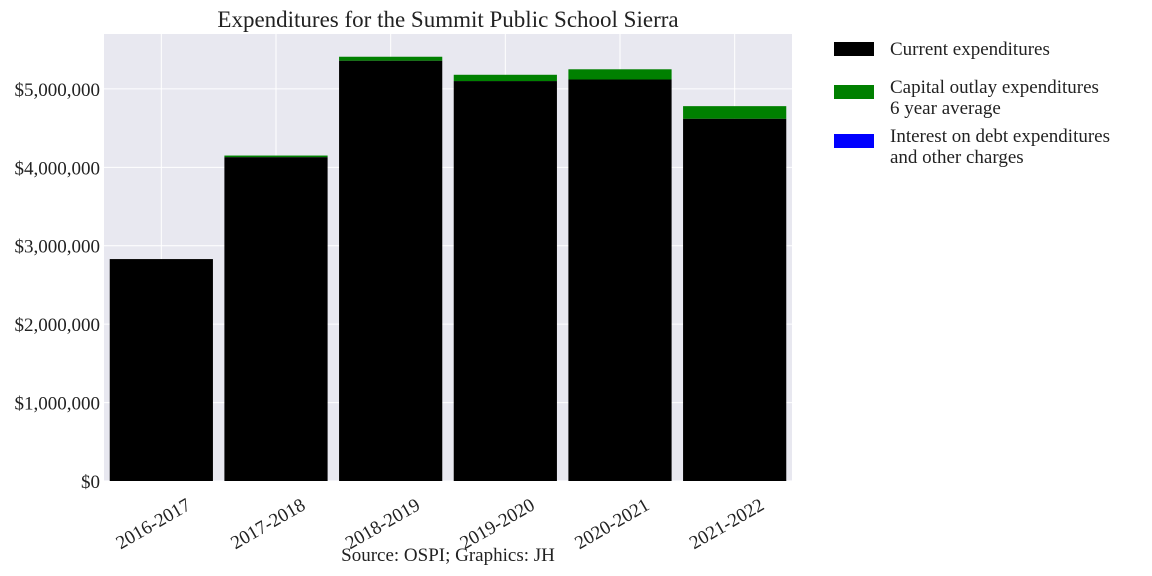 Image resolution: width=1152 pixels, height=576 pixels. I want to click on legend-label-line2: 6 year average, so click(945, 108).